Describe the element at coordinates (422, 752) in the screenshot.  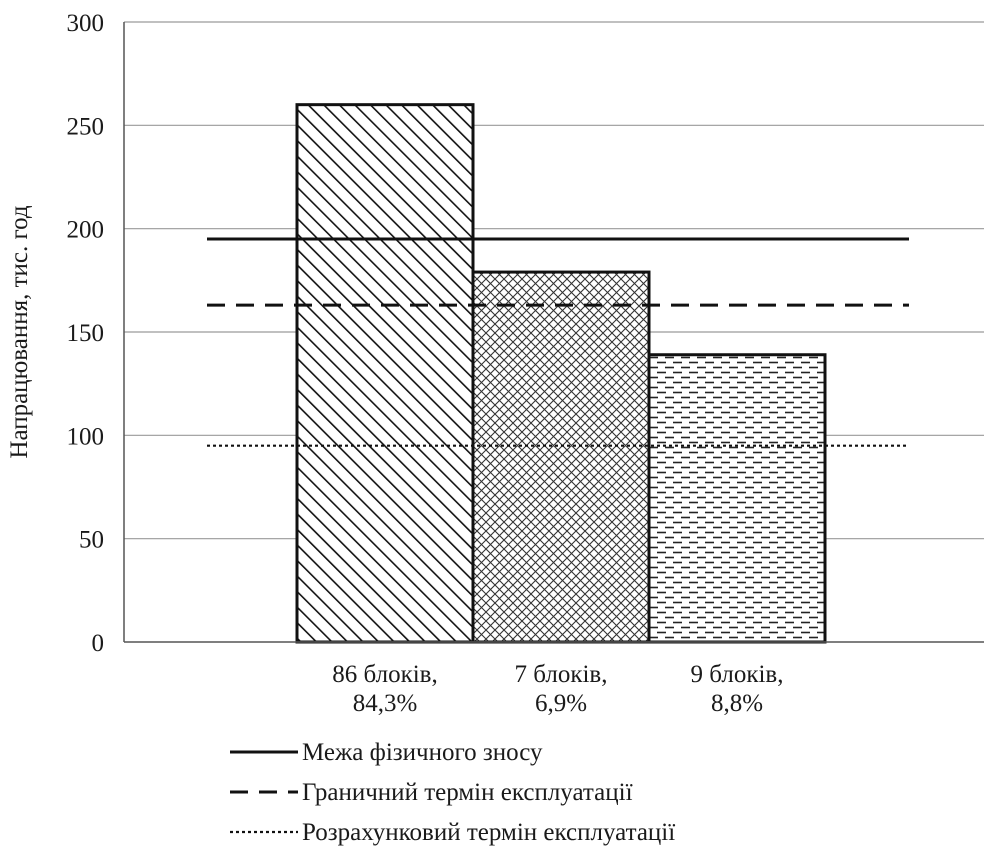
I see `legend-label: Межа фізичного зносу` at that location.